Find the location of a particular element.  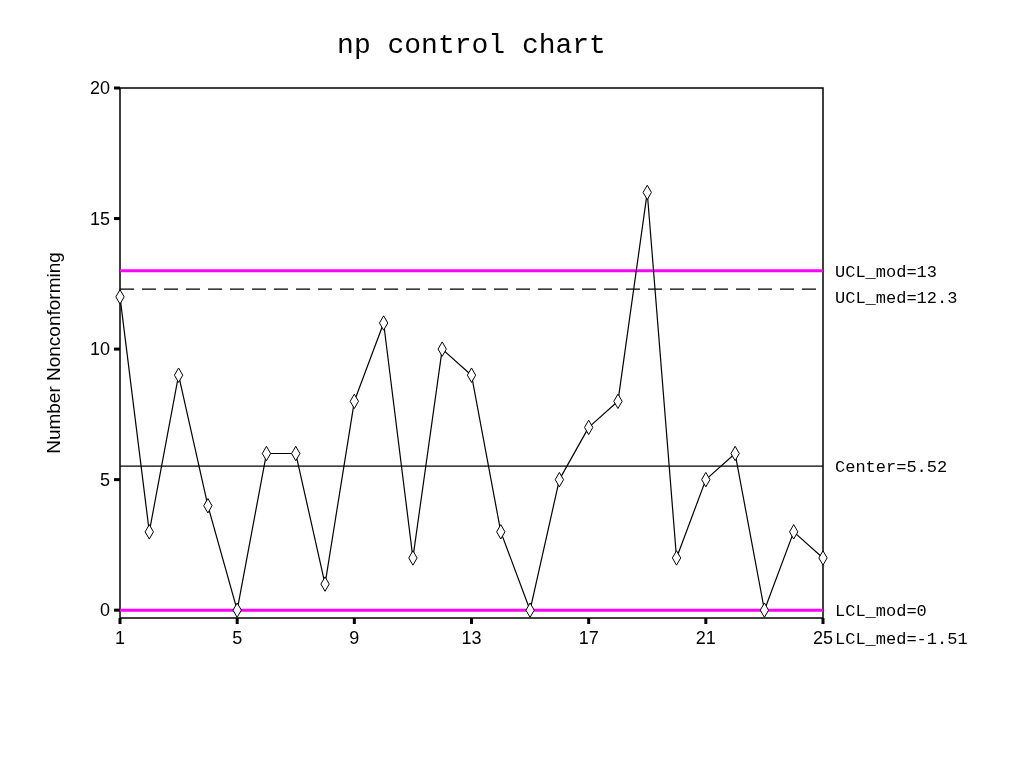

ref-line-label: Center=5.52 is located at coordinates (891, 467).